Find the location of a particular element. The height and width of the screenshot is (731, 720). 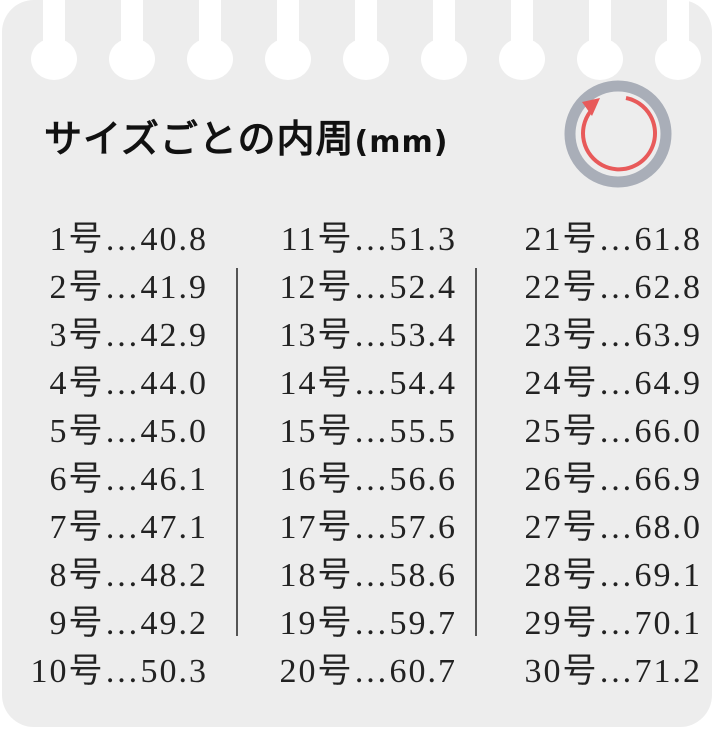

inner-circumference-value: 57.6 is located at coordinates (423, 527).